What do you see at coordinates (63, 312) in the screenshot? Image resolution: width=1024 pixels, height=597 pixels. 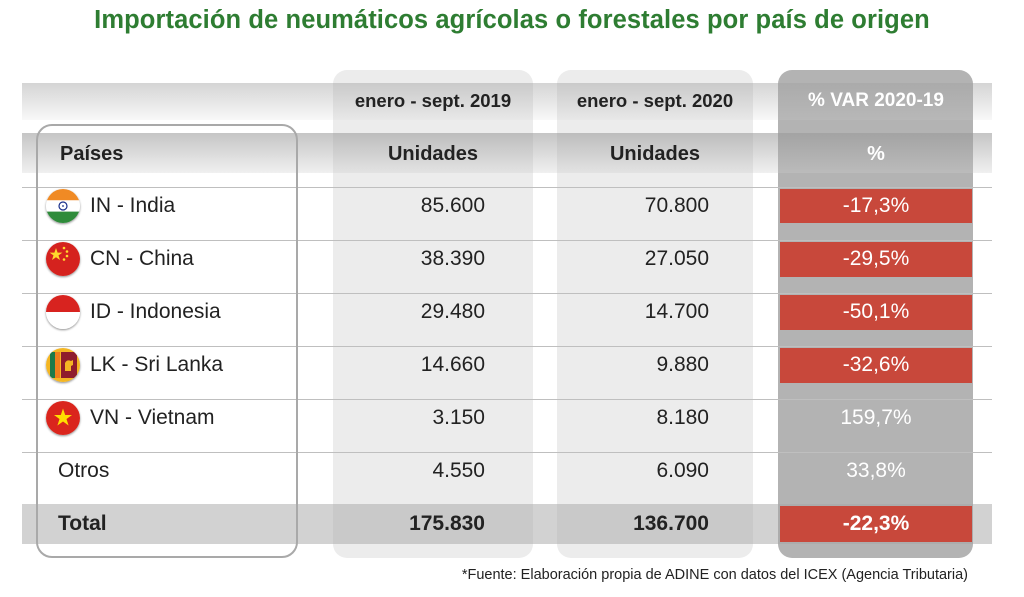 I see `indonesia-flag-icon` at bounding box center [63, 312].